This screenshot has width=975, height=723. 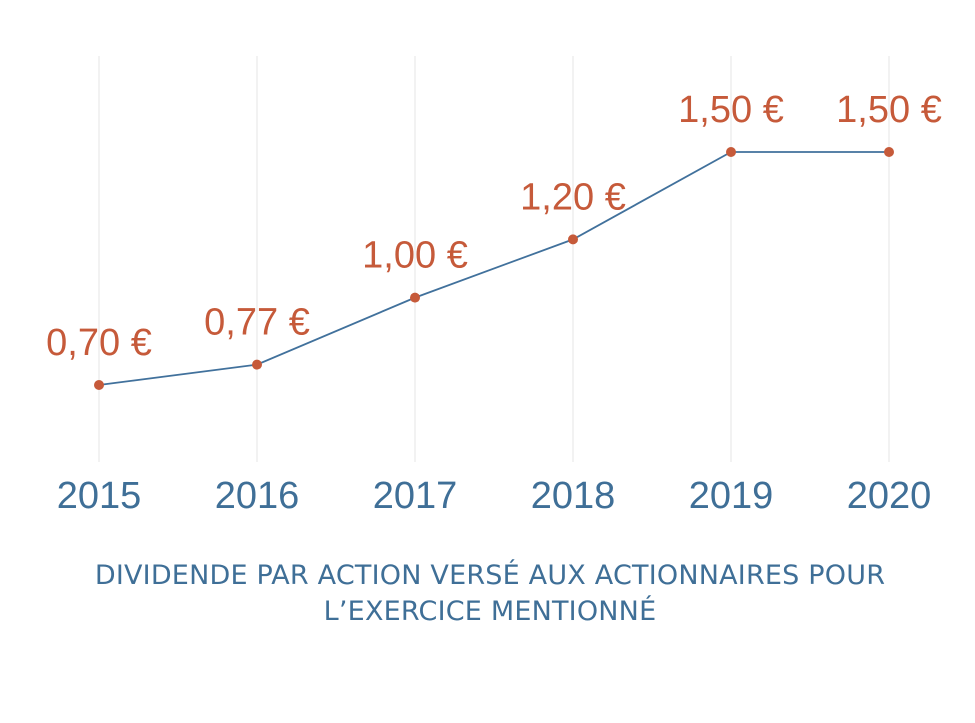 What do you see at coordinates (99, 496) in the screenshot?
I see `tick-label-2015: 2015` at bounding box center [99, 496].